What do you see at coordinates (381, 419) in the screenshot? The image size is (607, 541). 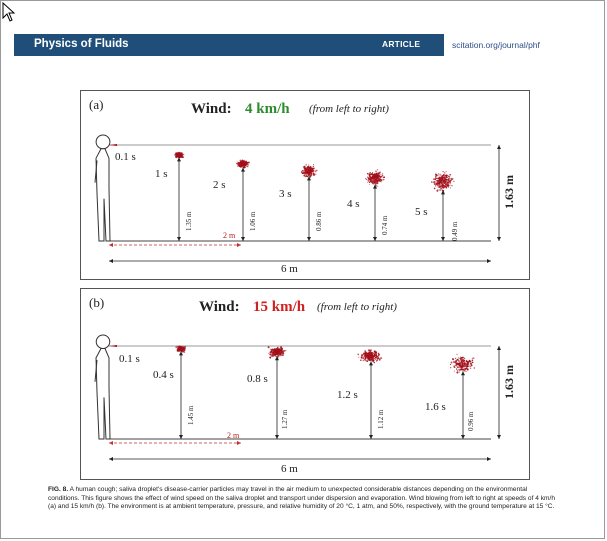 I see `height-label: 1.12 m` at bounding box center [381, 419].